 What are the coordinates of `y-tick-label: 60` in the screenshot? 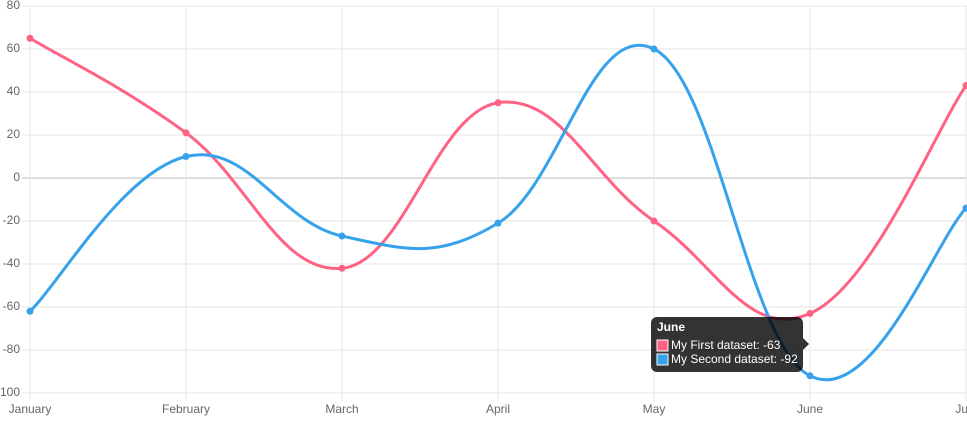 It's located at (14, 48).